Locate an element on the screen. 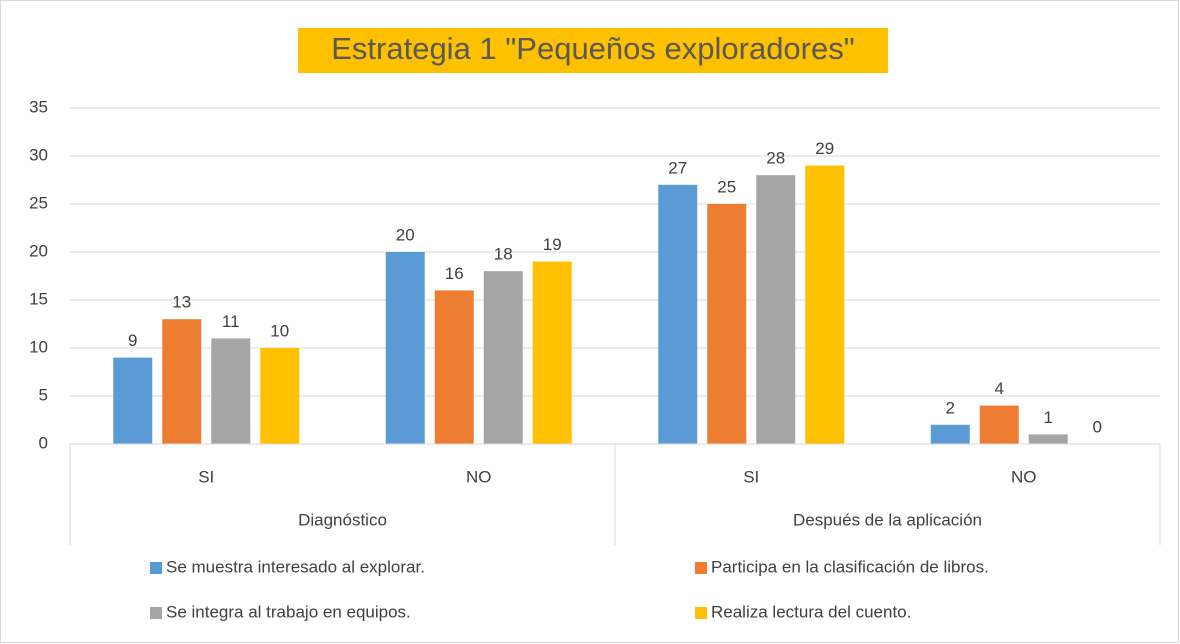  value-label: 9 is located at coordinates (132, 340).